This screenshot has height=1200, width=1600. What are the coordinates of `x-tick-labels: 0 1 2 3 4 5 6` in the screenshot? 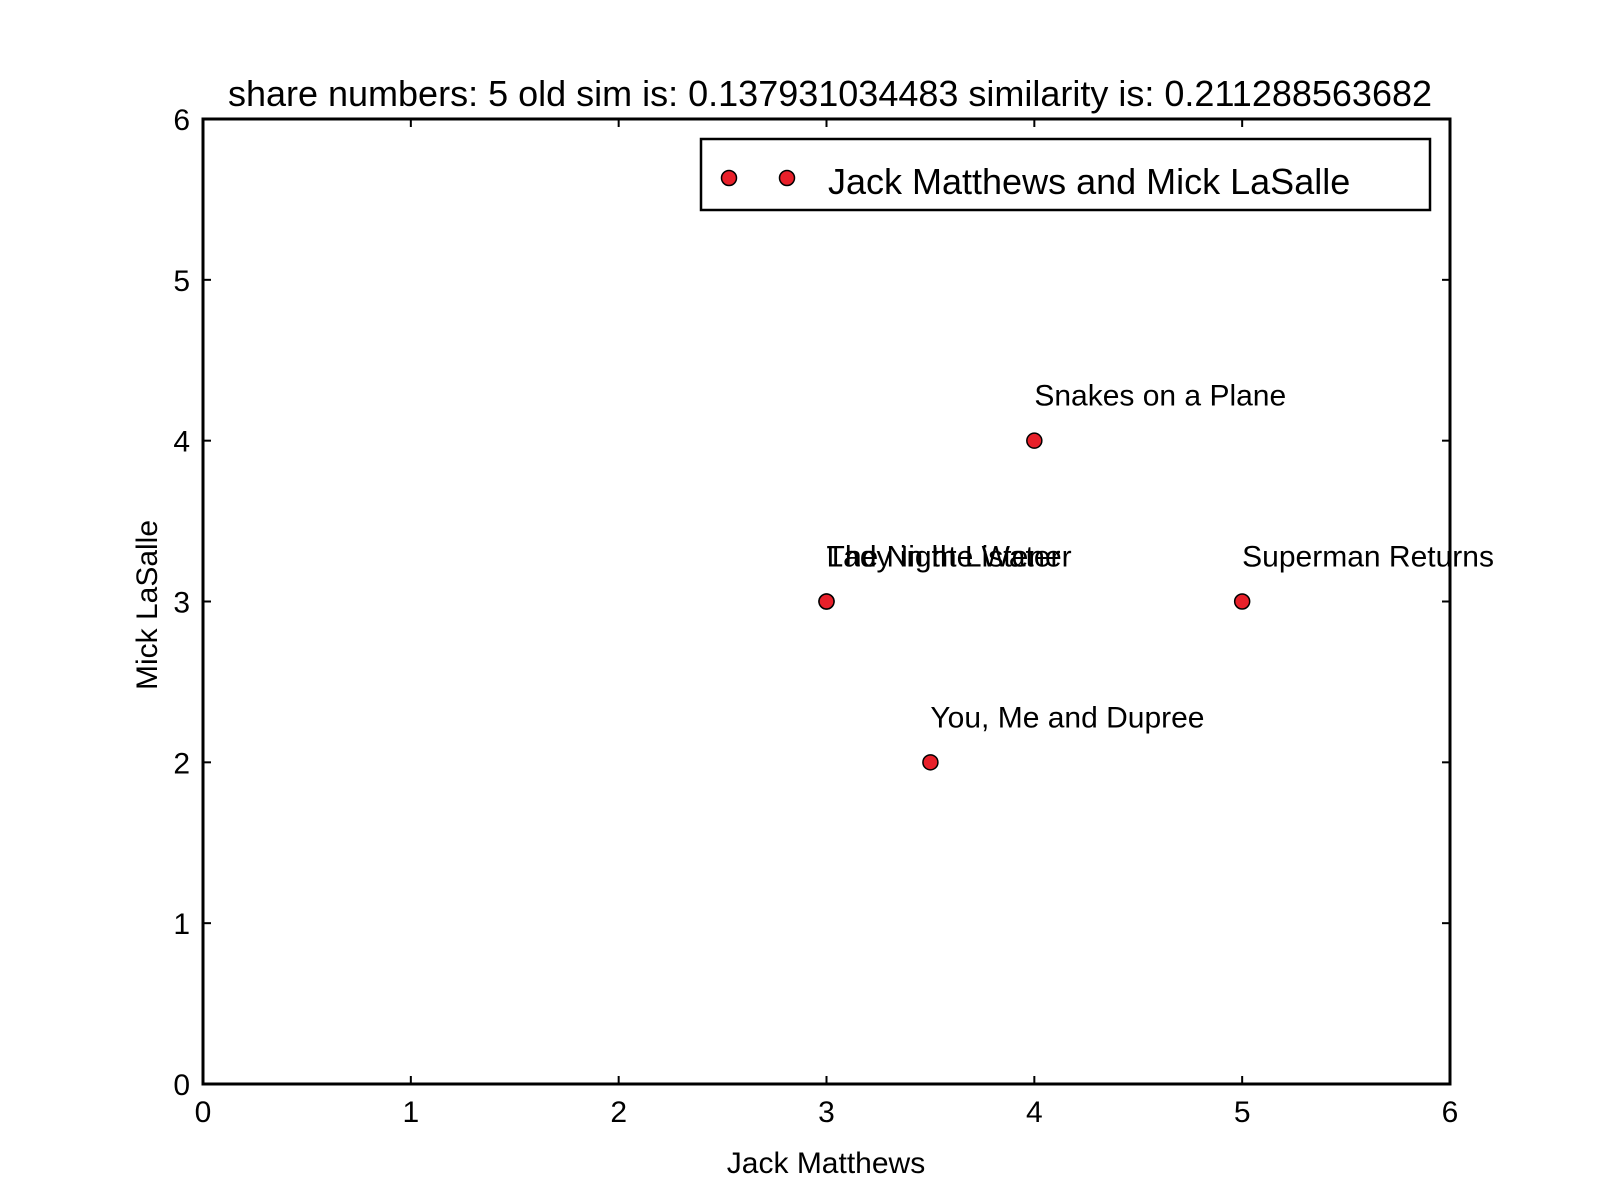 It's located at (827, 1112).